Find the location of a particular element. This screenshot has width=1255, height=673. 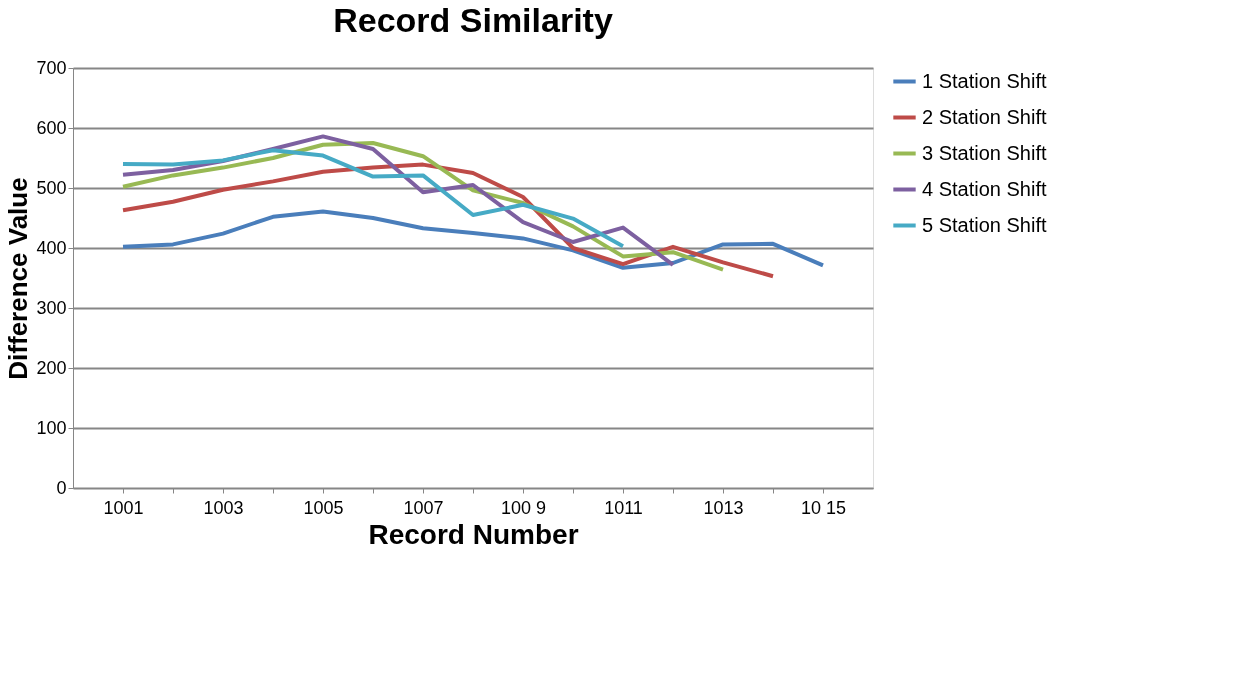

x-tick-label: 1007 is located at coordinates (423, 507).